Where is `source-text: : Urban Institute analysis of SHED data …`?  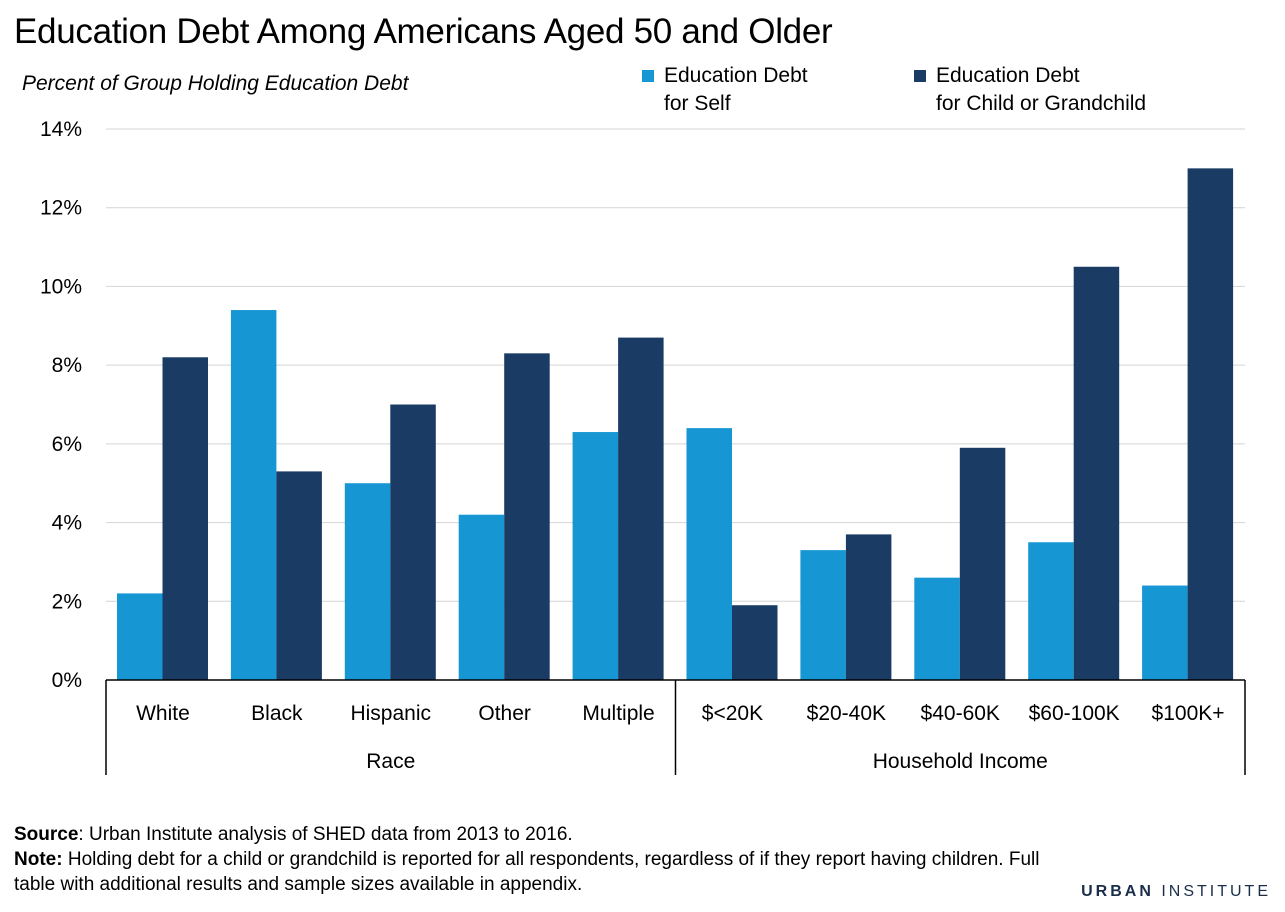 source-text: : Urban Institute analysis of SHED data … is located at coordinates (325, 834).